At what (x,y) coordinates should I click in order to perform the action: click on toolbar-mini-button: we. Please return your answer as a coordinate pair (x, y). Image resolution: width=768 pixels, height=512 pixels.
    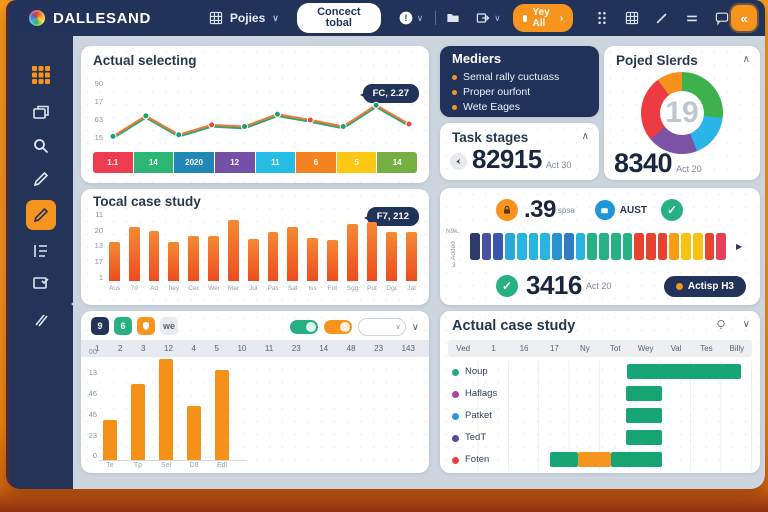
    Looking at the image, I should click on (169, 326).